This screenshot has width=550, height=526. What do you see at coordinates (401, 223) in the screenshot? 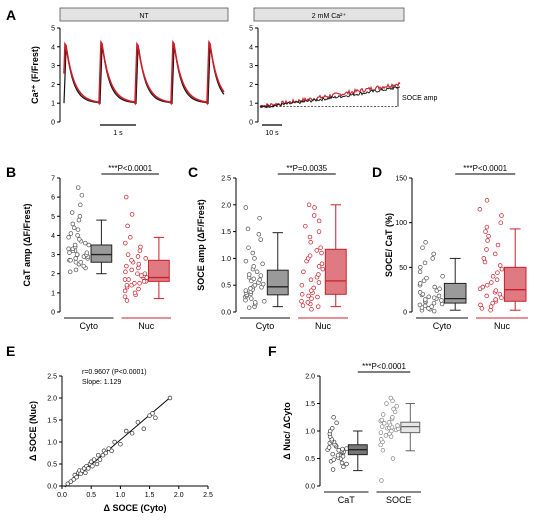
I see `D-y-tick-label: 100` at bounding box center [401, 223].